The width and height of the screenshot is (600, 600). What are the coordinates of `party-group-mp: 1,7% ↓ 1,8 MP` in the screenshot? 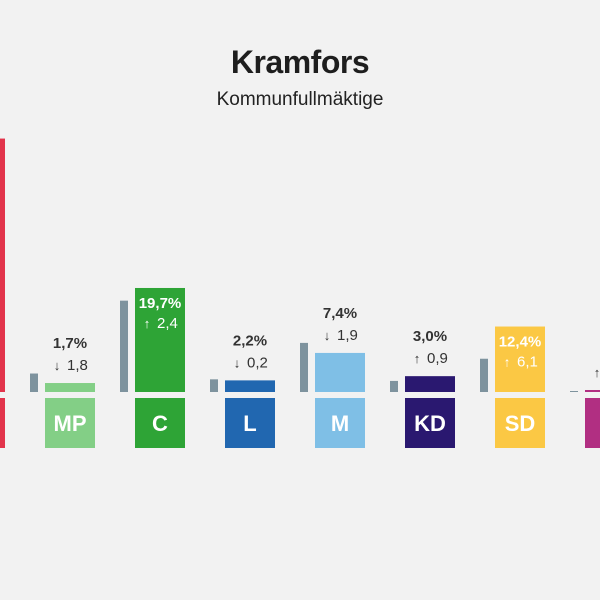 It's located at (62, 391).